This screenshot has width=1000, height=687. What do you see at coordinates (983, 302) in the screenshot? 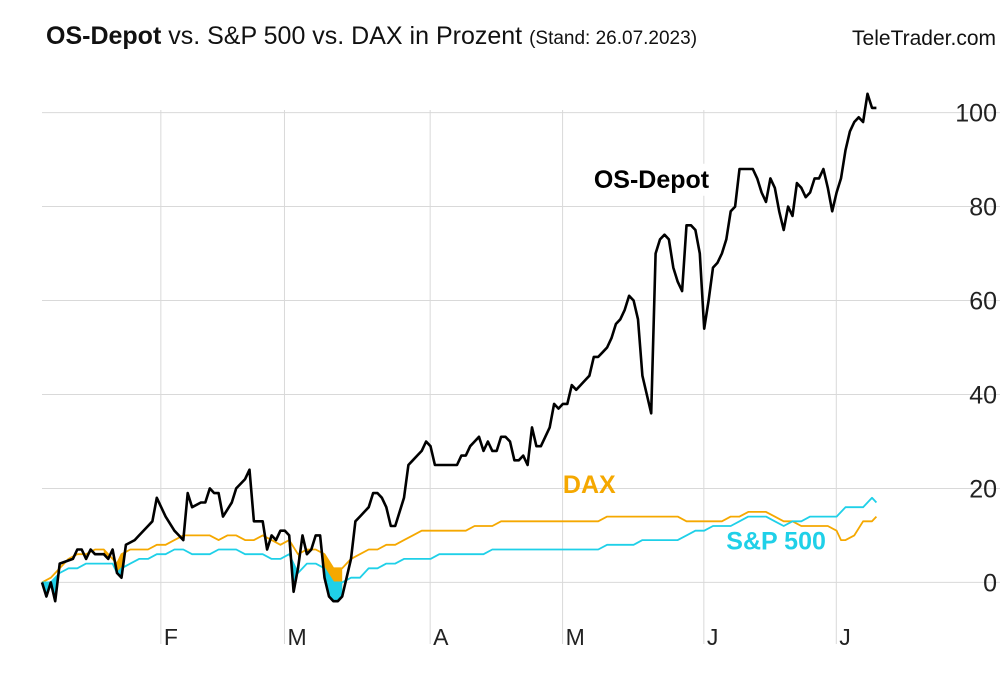
I see `y-tick-label: 60` at bounding box center [983, 302].